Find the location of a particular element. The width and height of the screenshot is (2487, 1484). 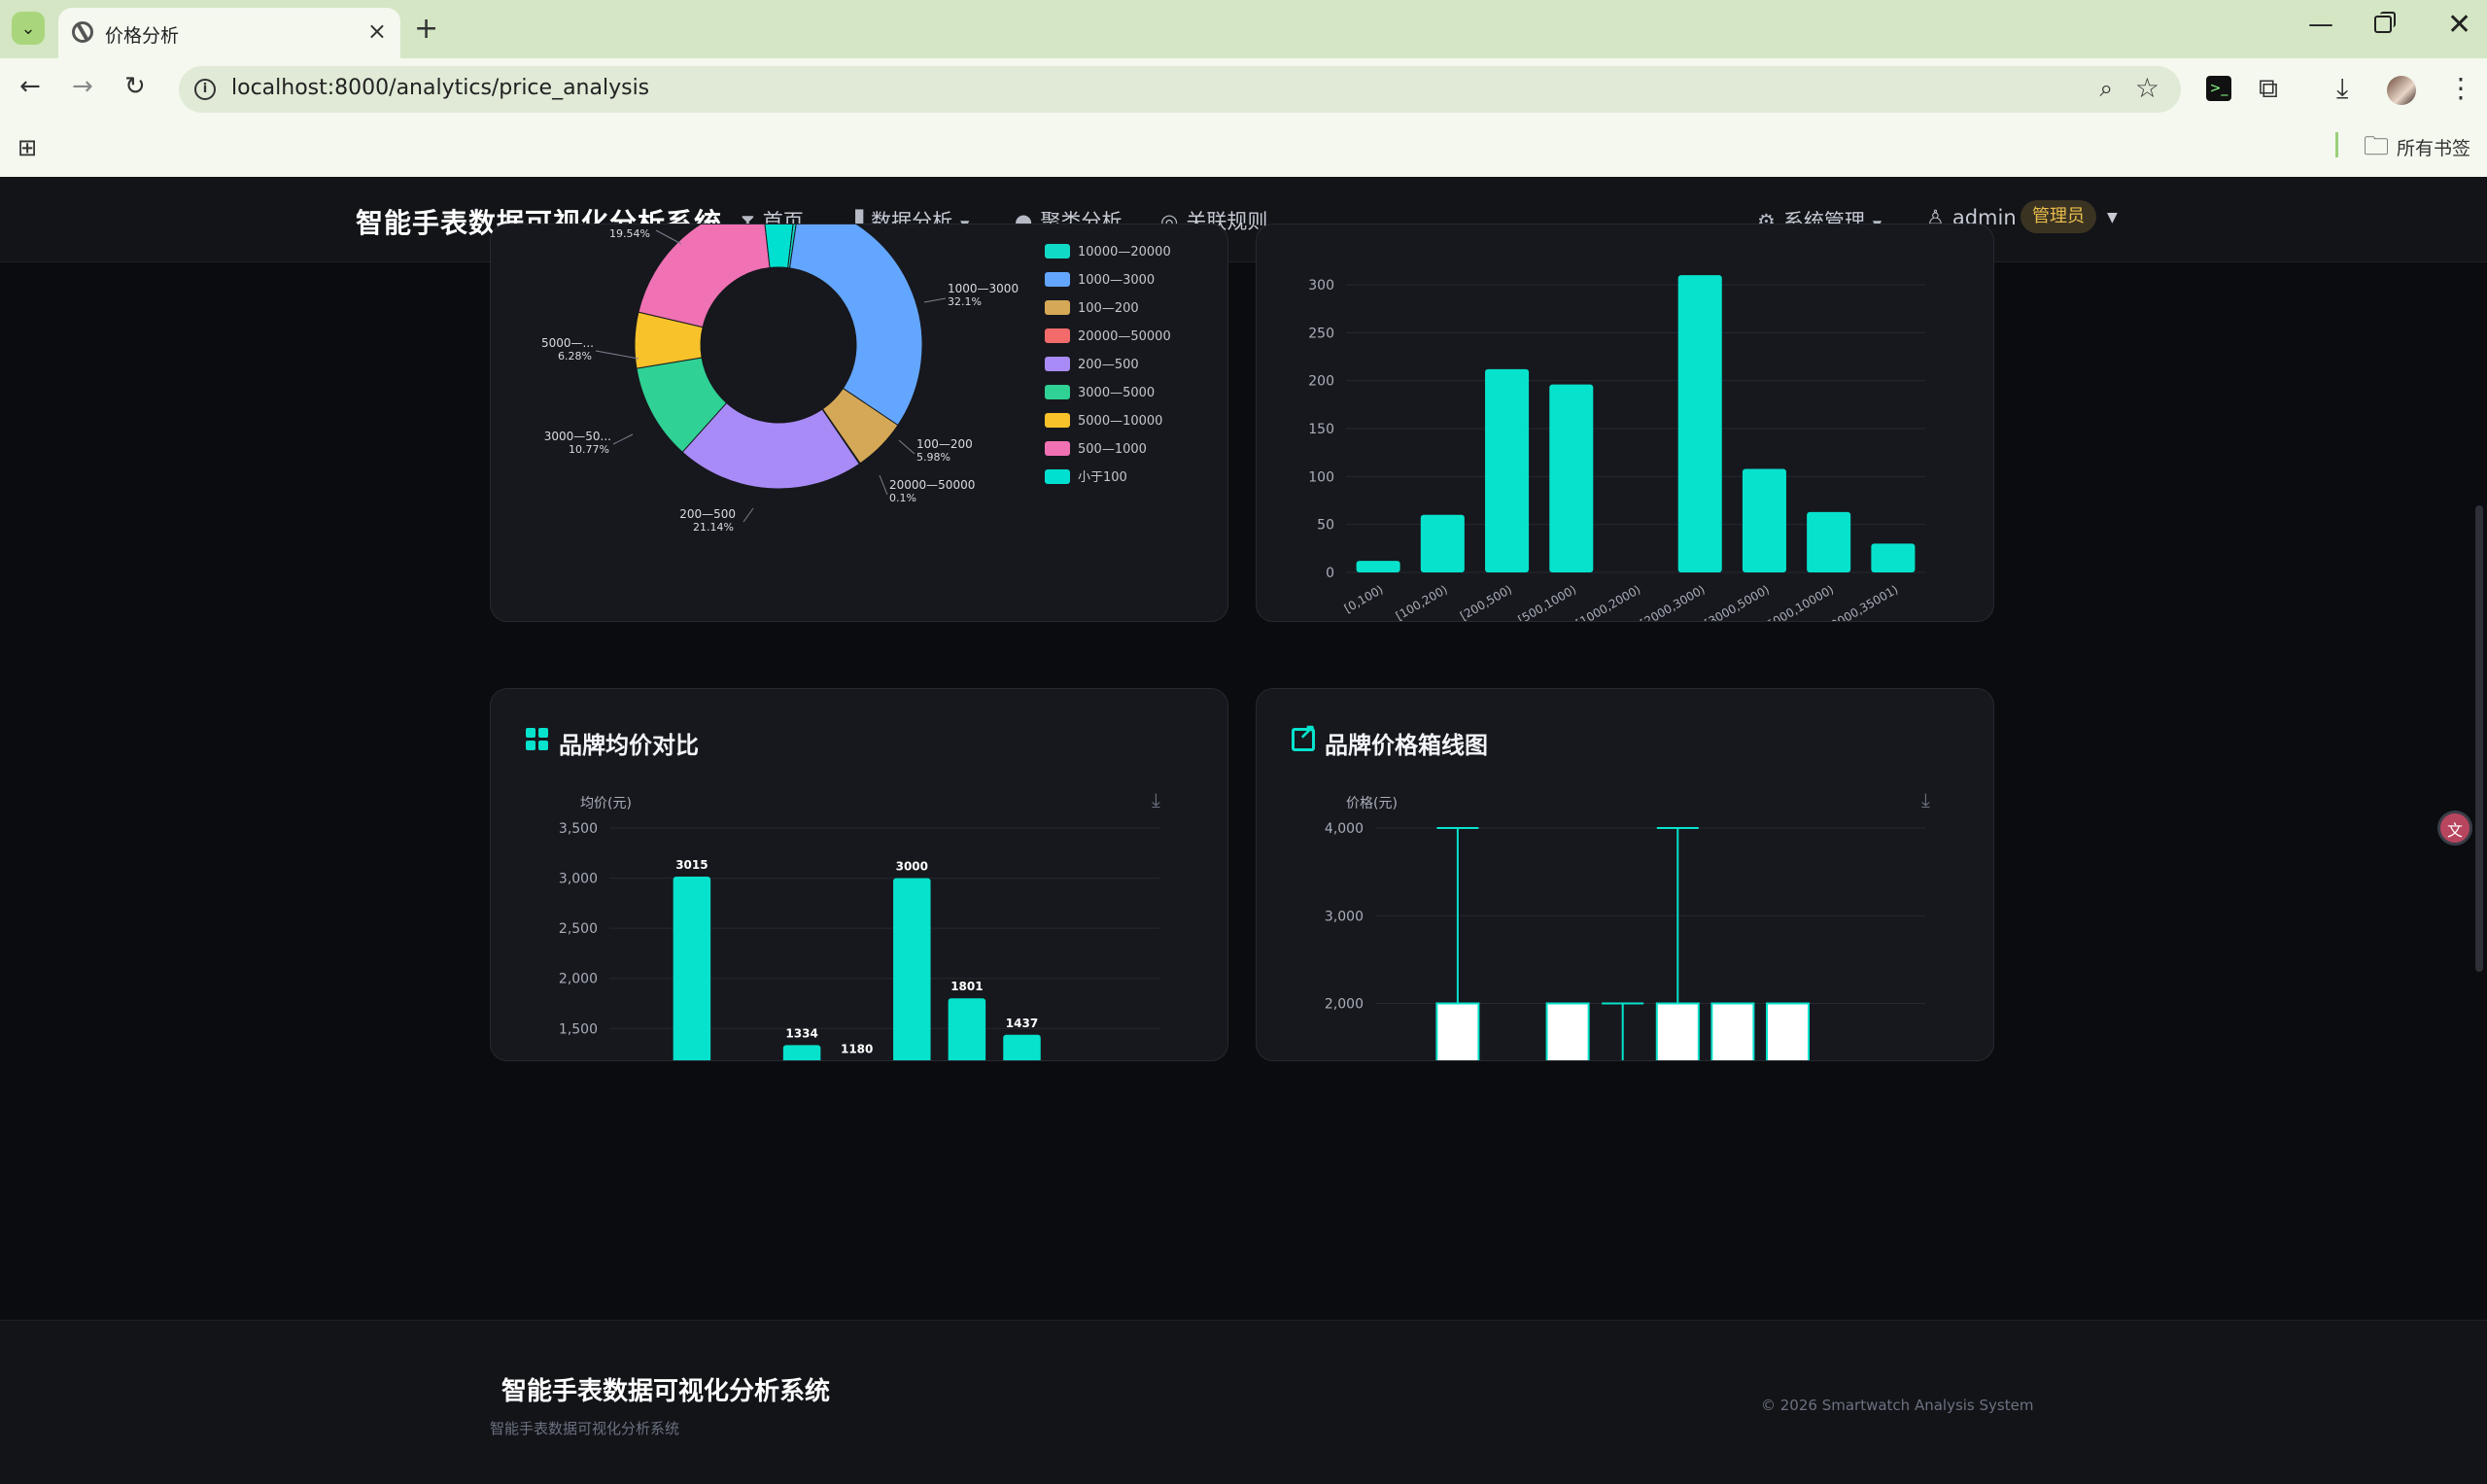

extensions-puzzle-icon: ⧉ is located at coordinates (2268, 88).